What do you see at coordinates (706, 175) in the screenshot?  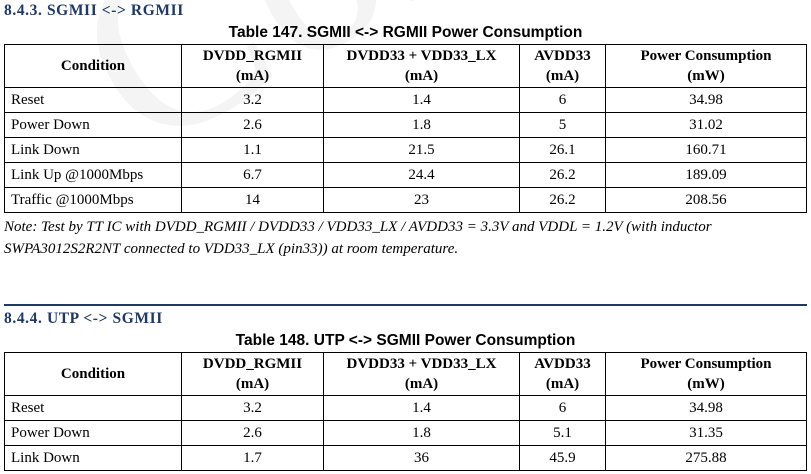 I see `cell-power: 189.09` at bounding box center [706, 175].